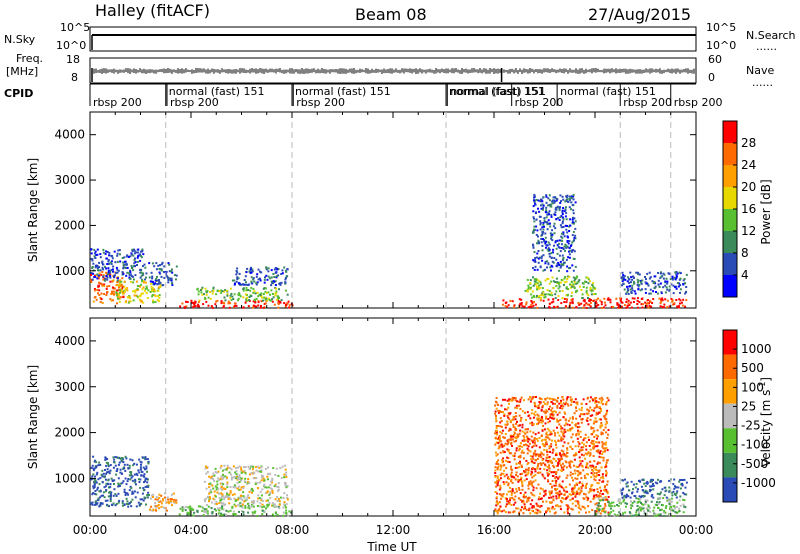 The width and height of the screenshot is (800, 554). What do you see at coordinates (756, 349) in the screenshot?
I see `colorbar-tick-label: 1000` at bounding box center [756, 349].